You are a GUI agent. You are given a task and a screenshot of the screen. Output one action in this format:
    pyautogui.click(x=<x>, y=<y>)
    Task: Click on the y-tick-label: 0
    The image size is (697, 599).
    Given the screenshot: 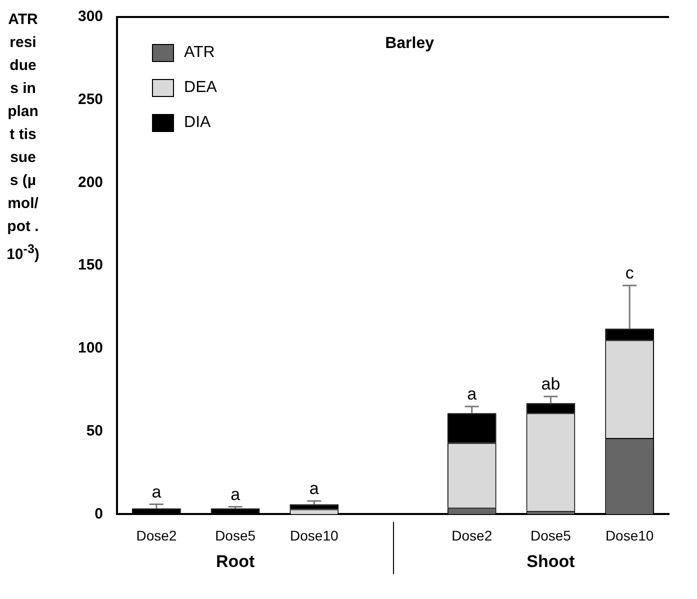 What is the action you would take?
    pyautogui.click(x=99, y=513)
    